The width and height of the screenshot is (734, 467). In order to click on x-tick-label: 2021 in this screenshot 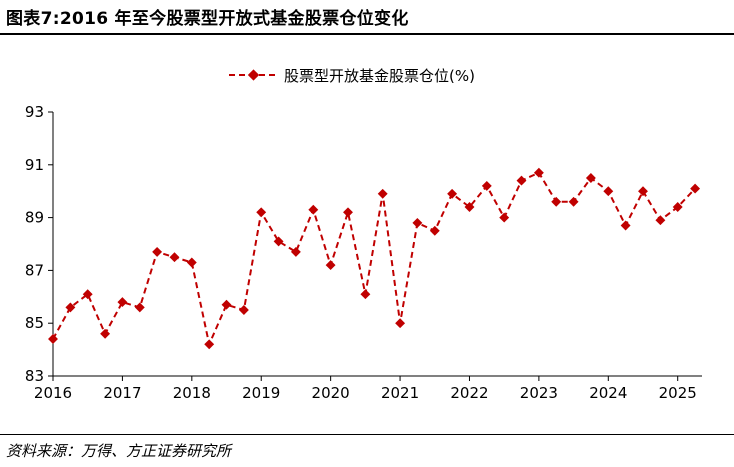, I will do `click(400, 393)`.